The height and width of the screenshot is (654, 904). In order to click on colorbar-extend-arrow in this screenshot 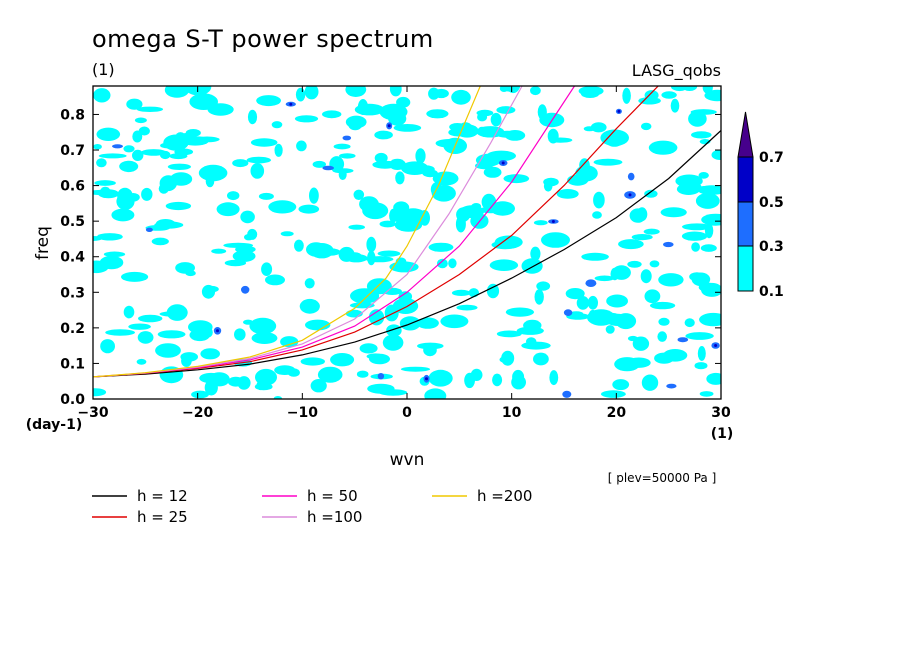, I will do `click(745, 134)`.